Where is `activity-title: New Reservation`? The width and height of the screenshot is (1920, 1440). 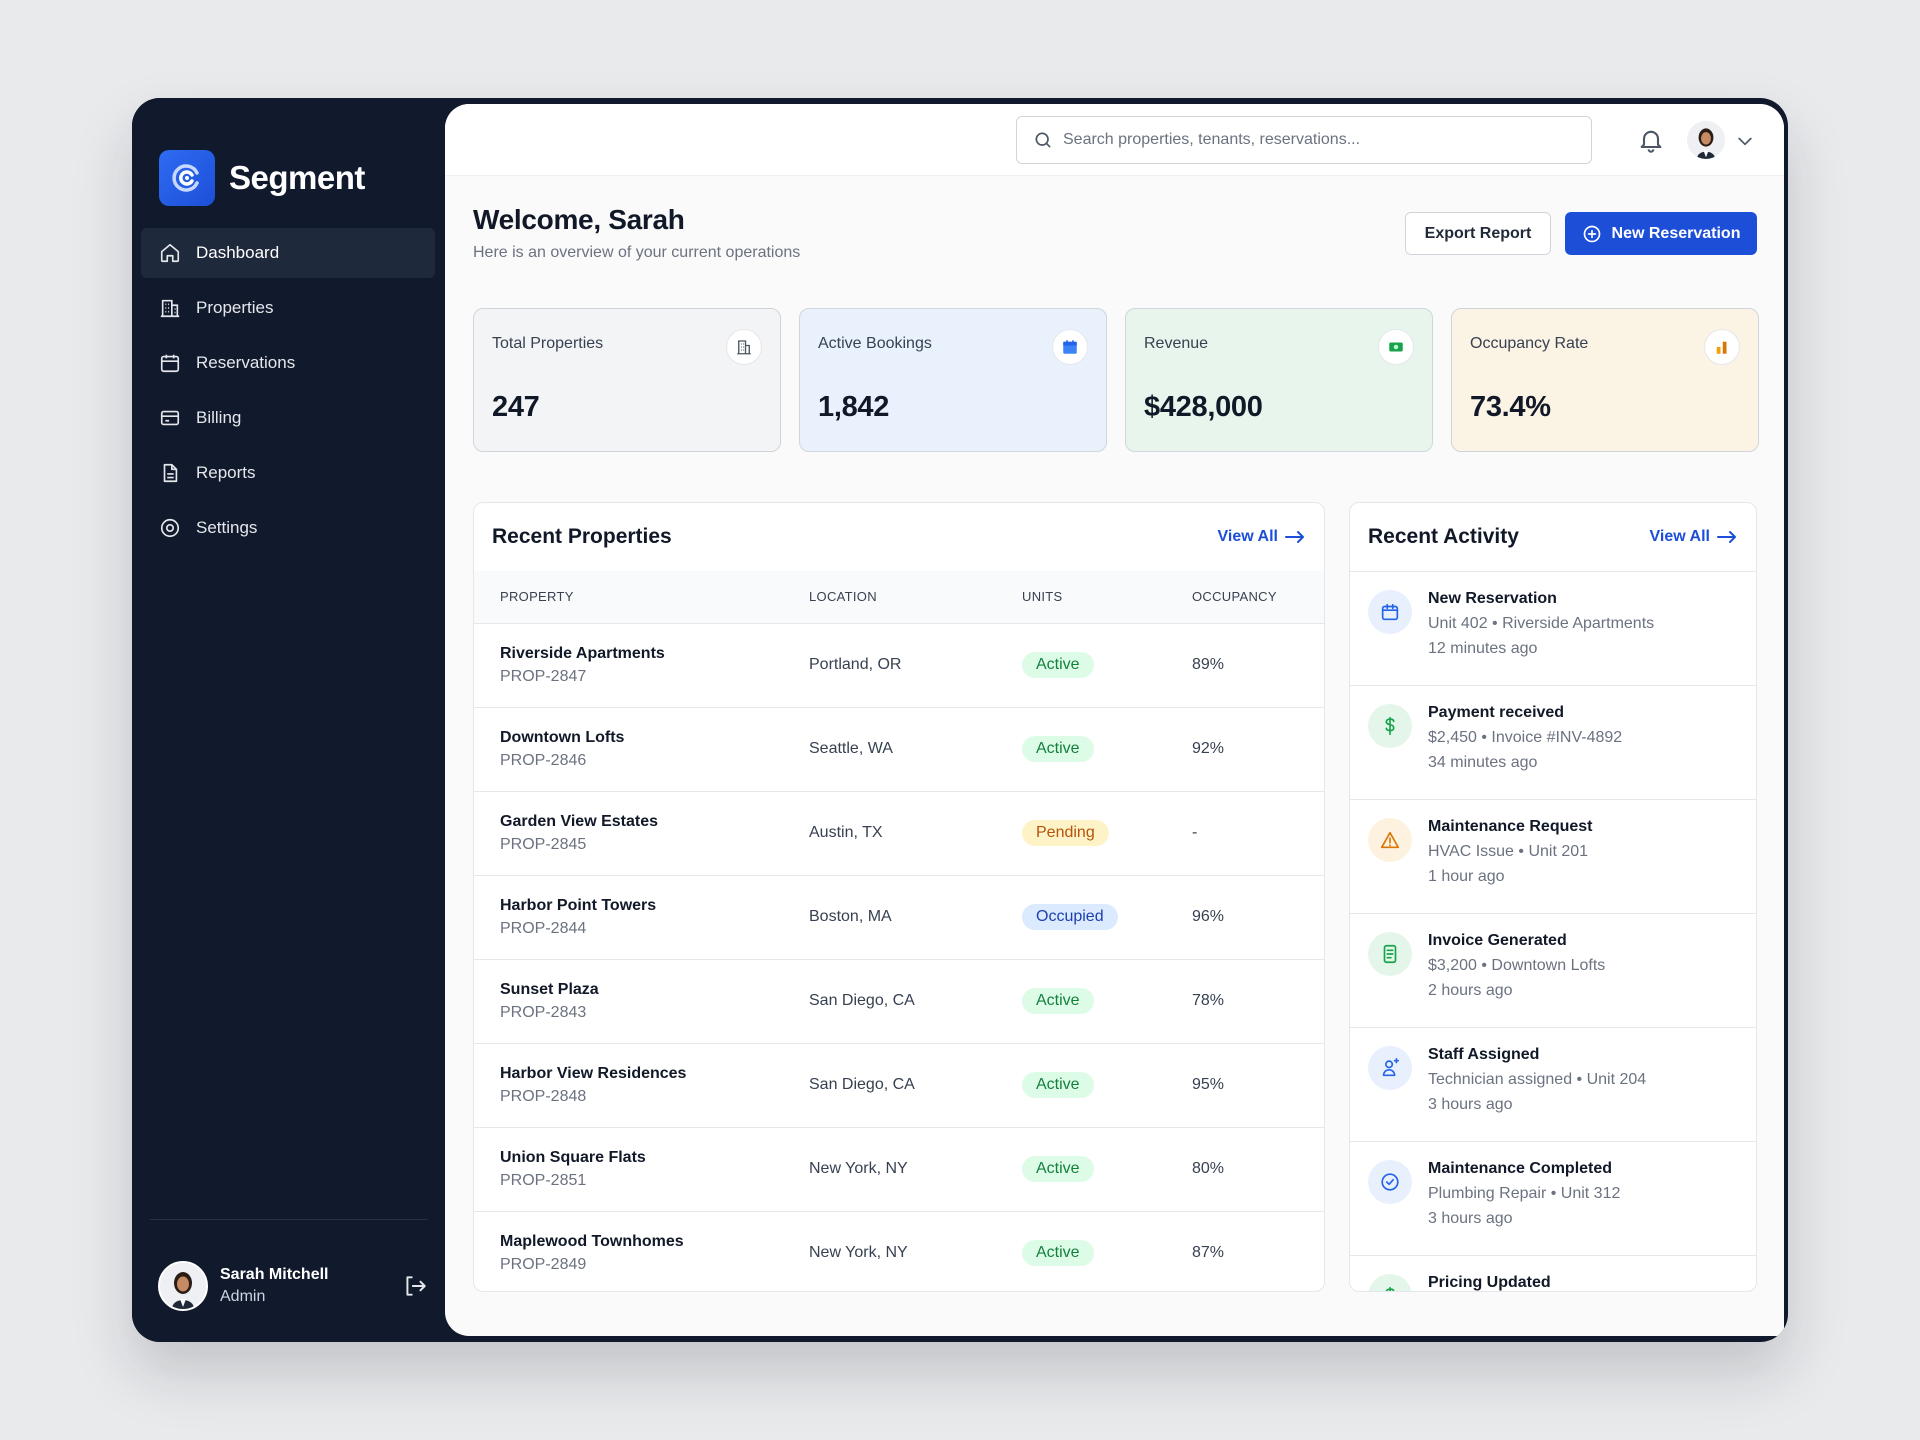 activity-title: New Reservation is located at coordinates (1492, 598).